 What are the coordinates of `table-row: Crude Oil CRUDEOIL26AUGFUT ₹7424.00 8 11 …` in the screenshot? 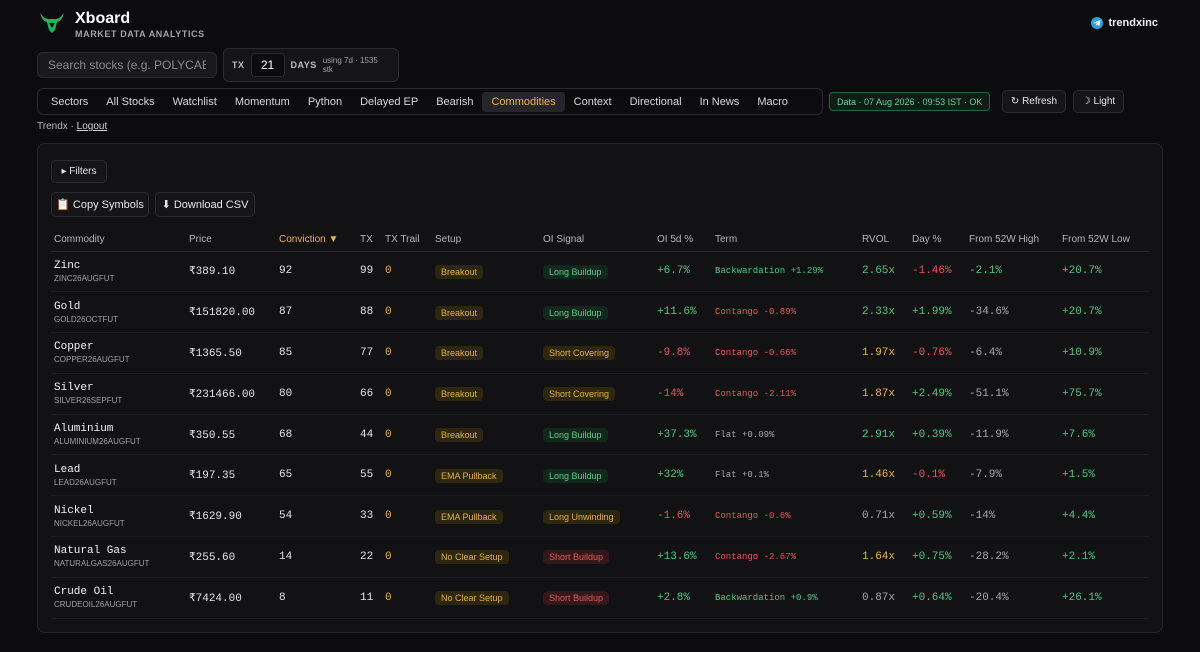 It's located at (600, 598).